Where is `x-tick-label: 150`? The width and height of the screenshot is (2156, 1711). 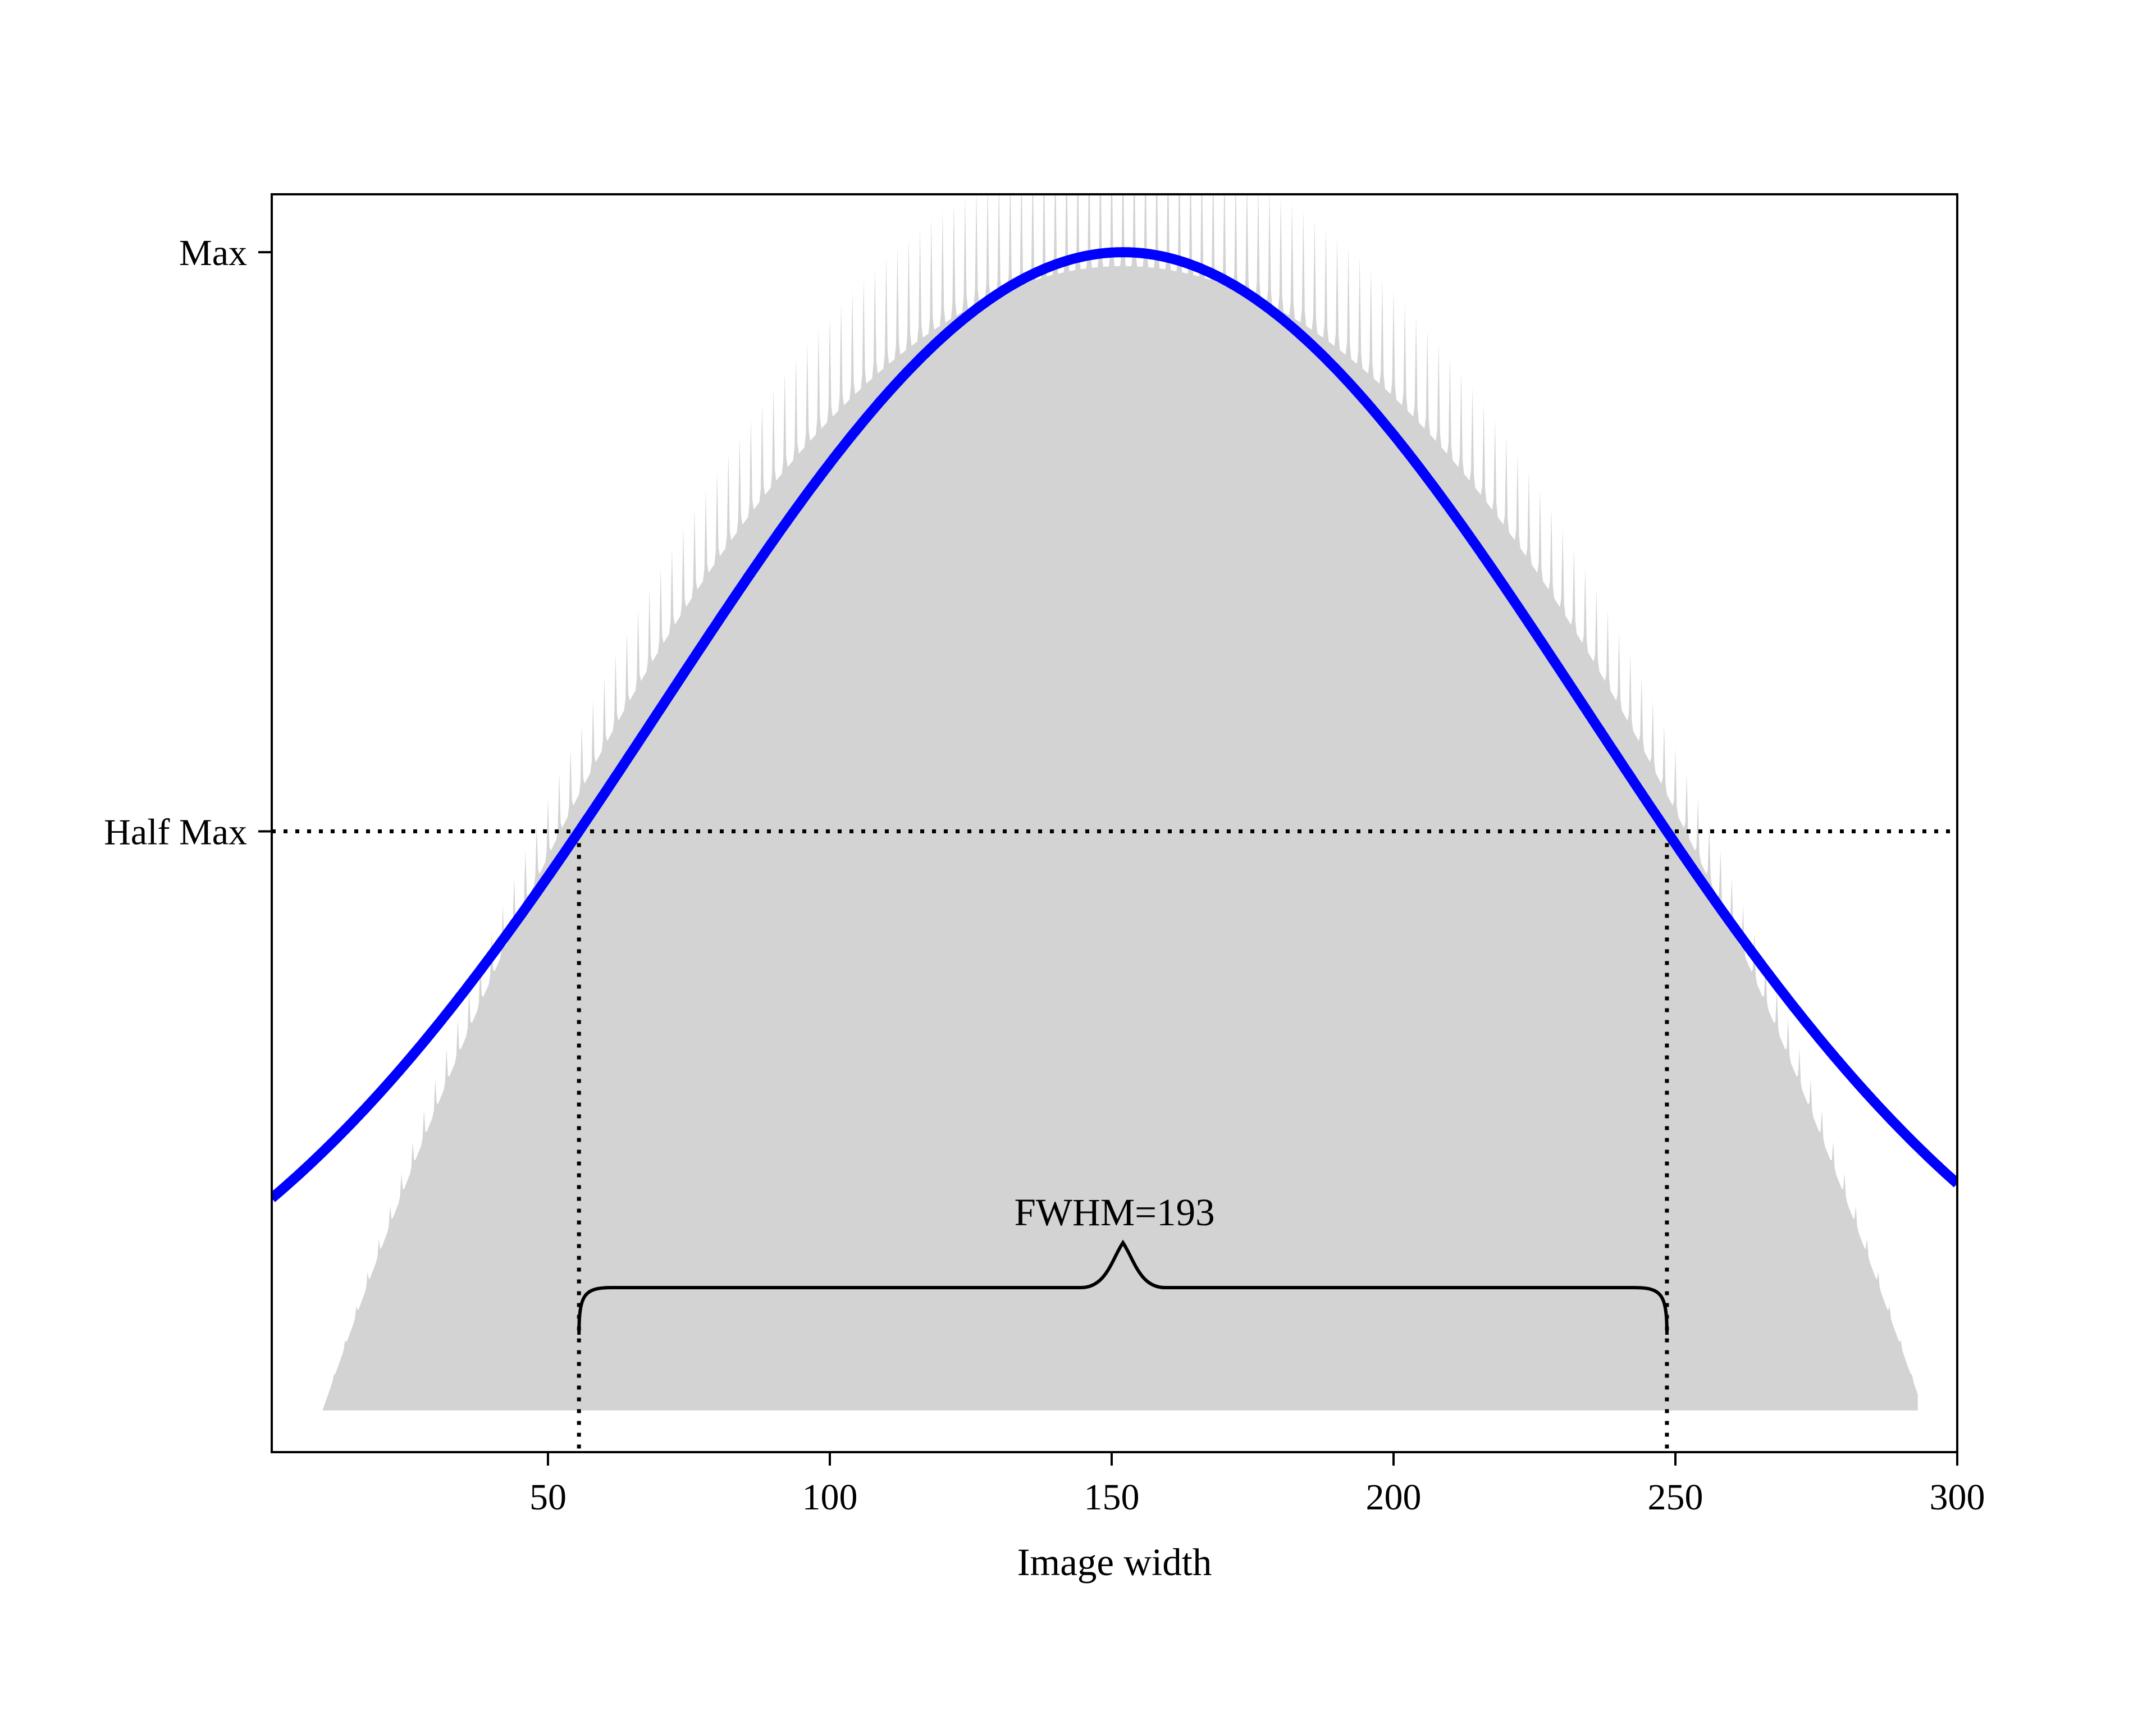
x-tick-label: 150 is located at coordinates (1111, 1497).